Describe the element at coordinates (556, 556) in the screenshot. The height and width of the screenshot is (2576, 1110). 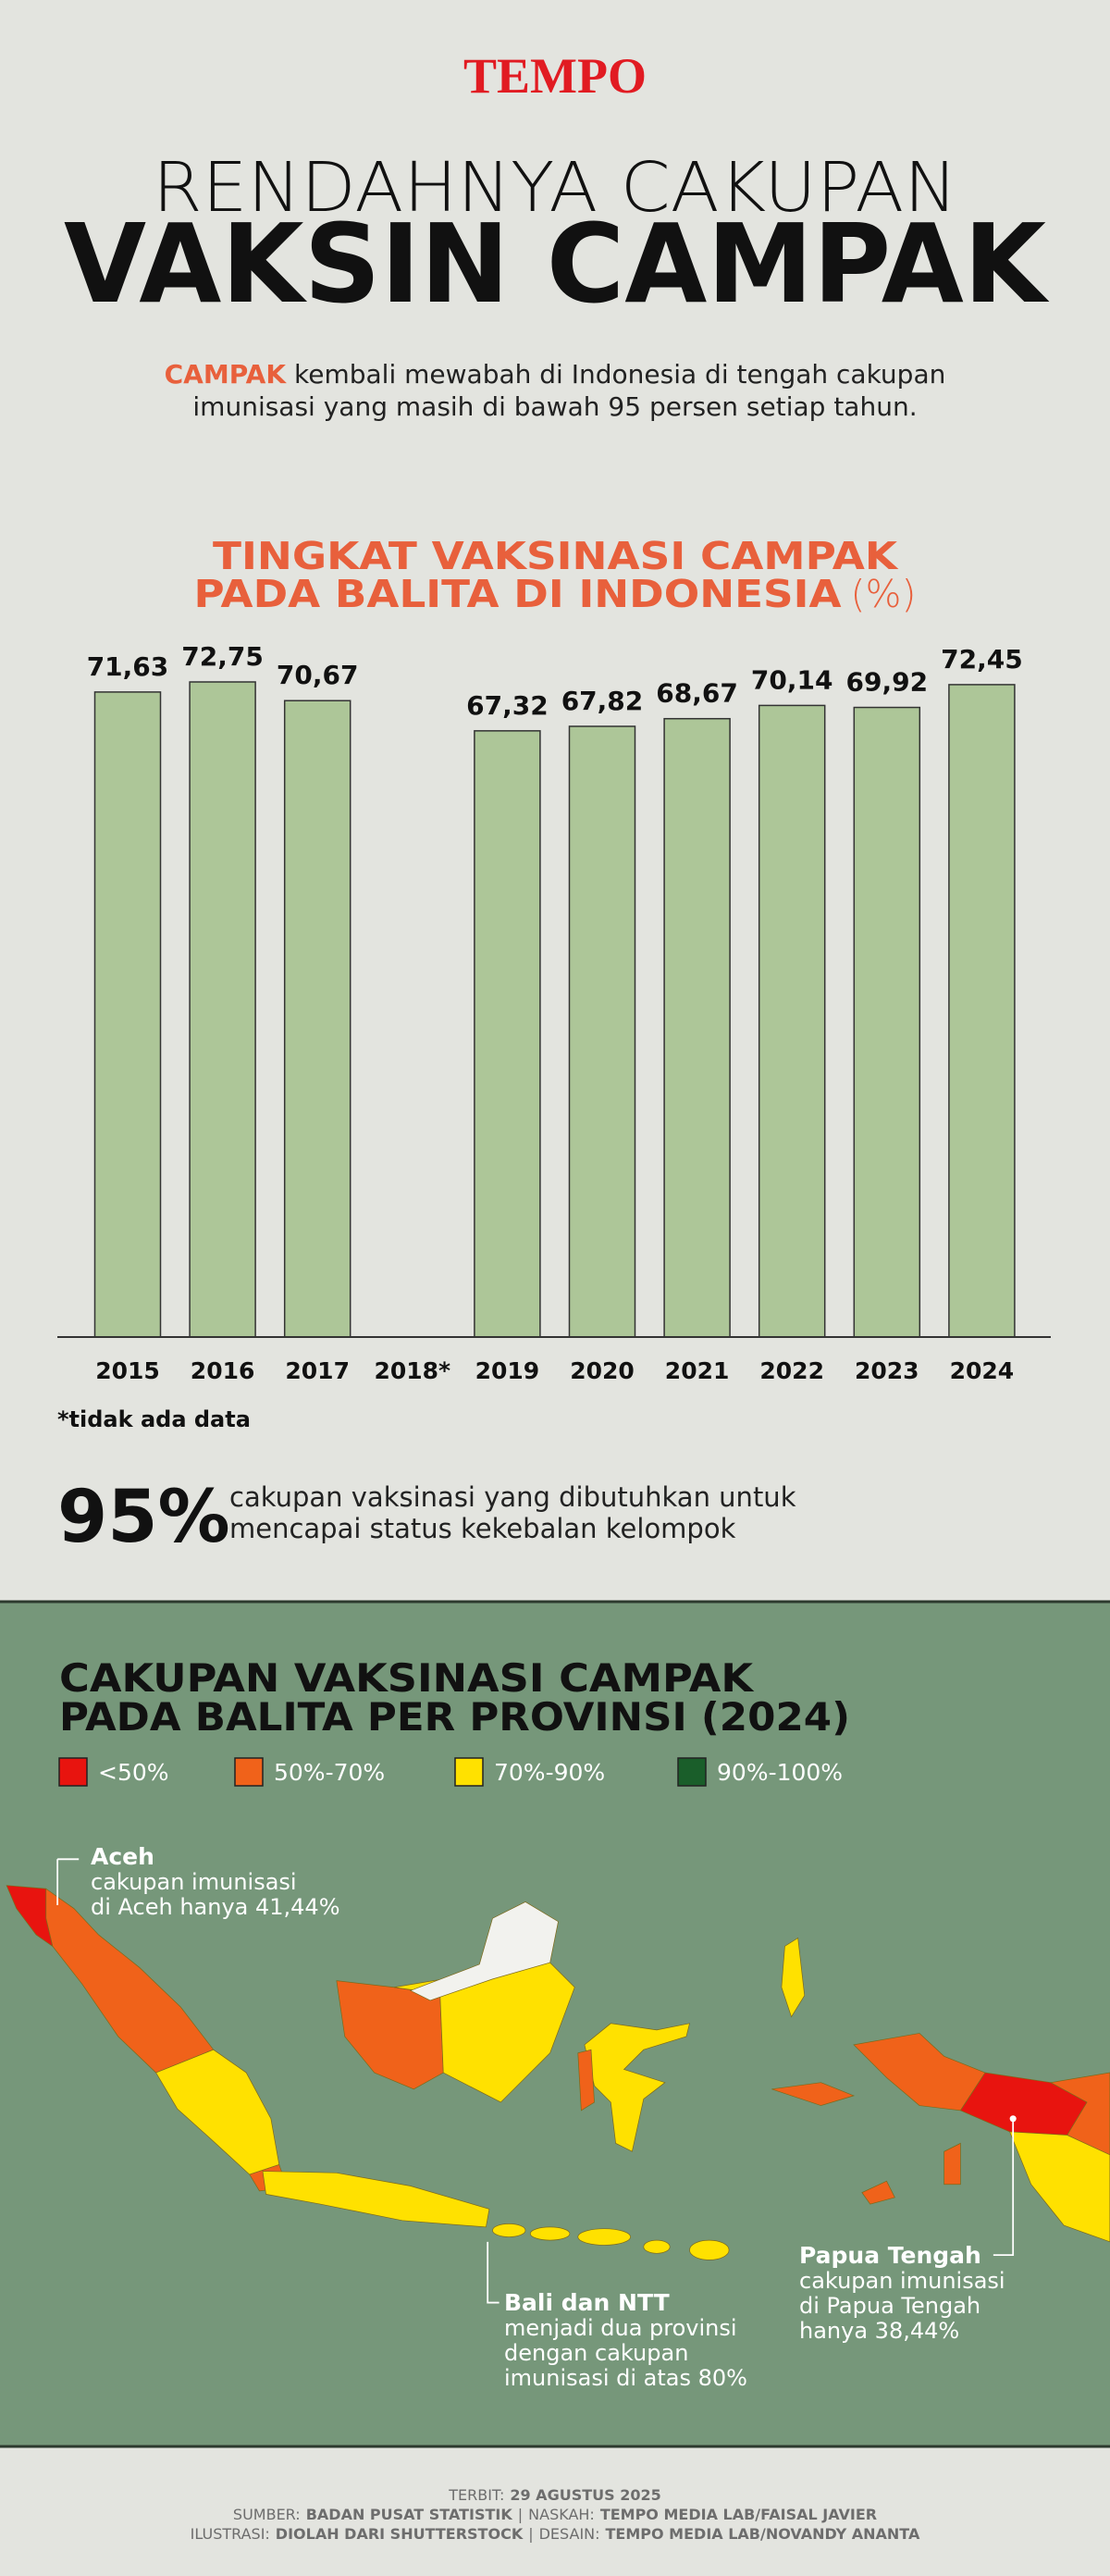
I see `chart-title-line-1: TINGKAT VAKSINASI CAMPAK` at that location.